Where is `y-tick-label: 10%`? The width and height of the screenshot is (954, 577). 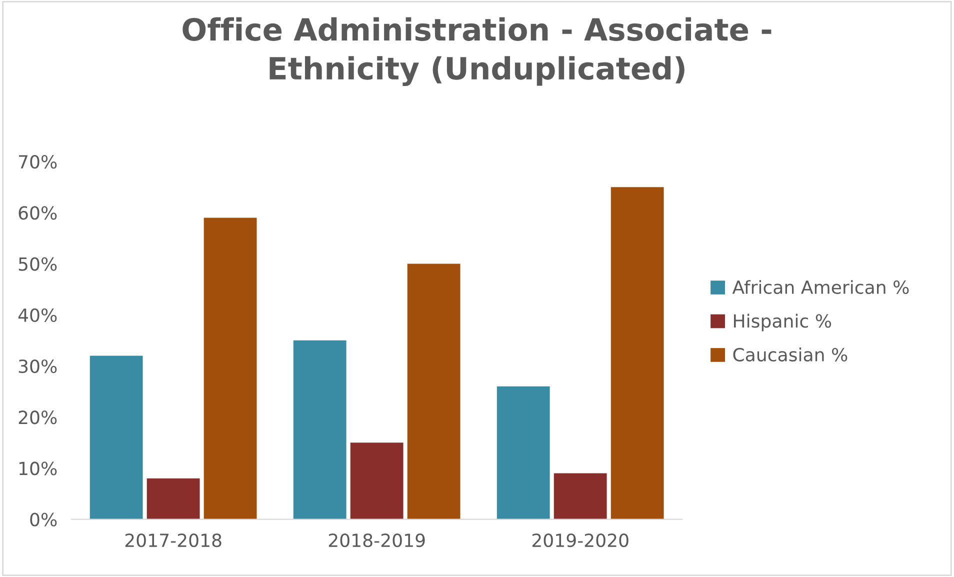 y-tick-label: 10% is located at coordinates (38, 469).